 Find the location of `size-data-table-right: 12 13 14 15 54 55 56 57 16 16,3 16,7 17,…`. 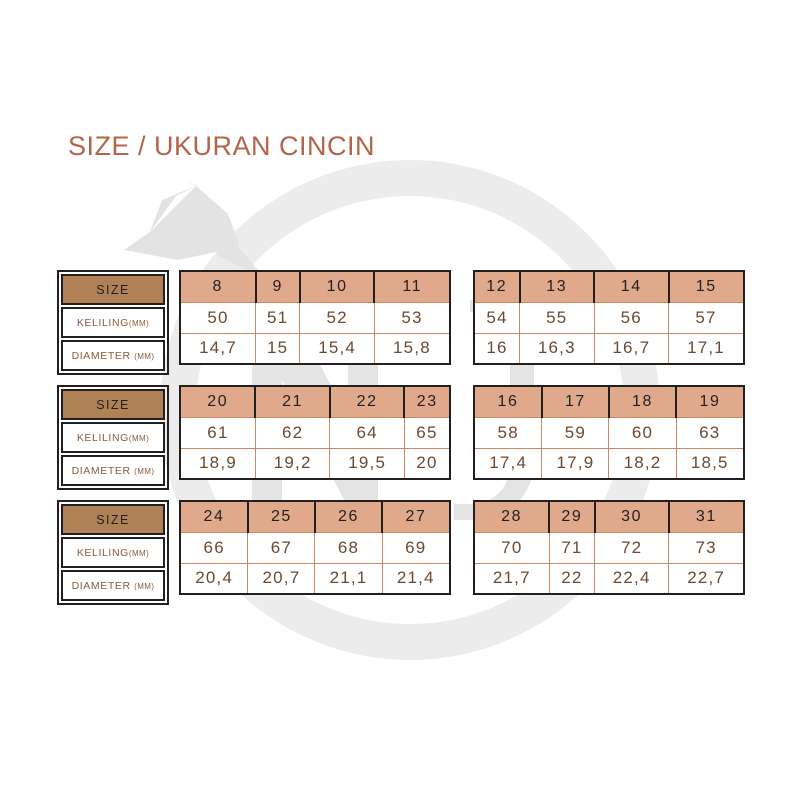

size-data-table-right: 12 13 14 15 54 55 56 57 16 16,3 16,7 17,… is located at coordinates (609, 317).